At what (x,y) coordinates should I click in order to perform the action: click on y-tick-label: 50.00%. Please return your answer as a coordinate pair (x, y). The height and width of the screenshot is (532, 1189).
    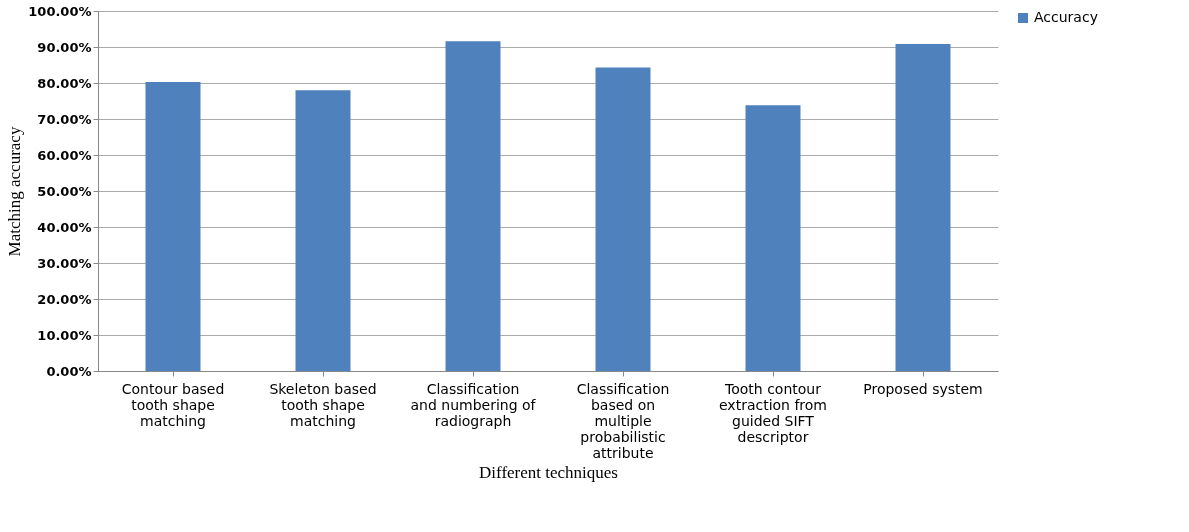
    Looking at the image, I should click on (64, 191).